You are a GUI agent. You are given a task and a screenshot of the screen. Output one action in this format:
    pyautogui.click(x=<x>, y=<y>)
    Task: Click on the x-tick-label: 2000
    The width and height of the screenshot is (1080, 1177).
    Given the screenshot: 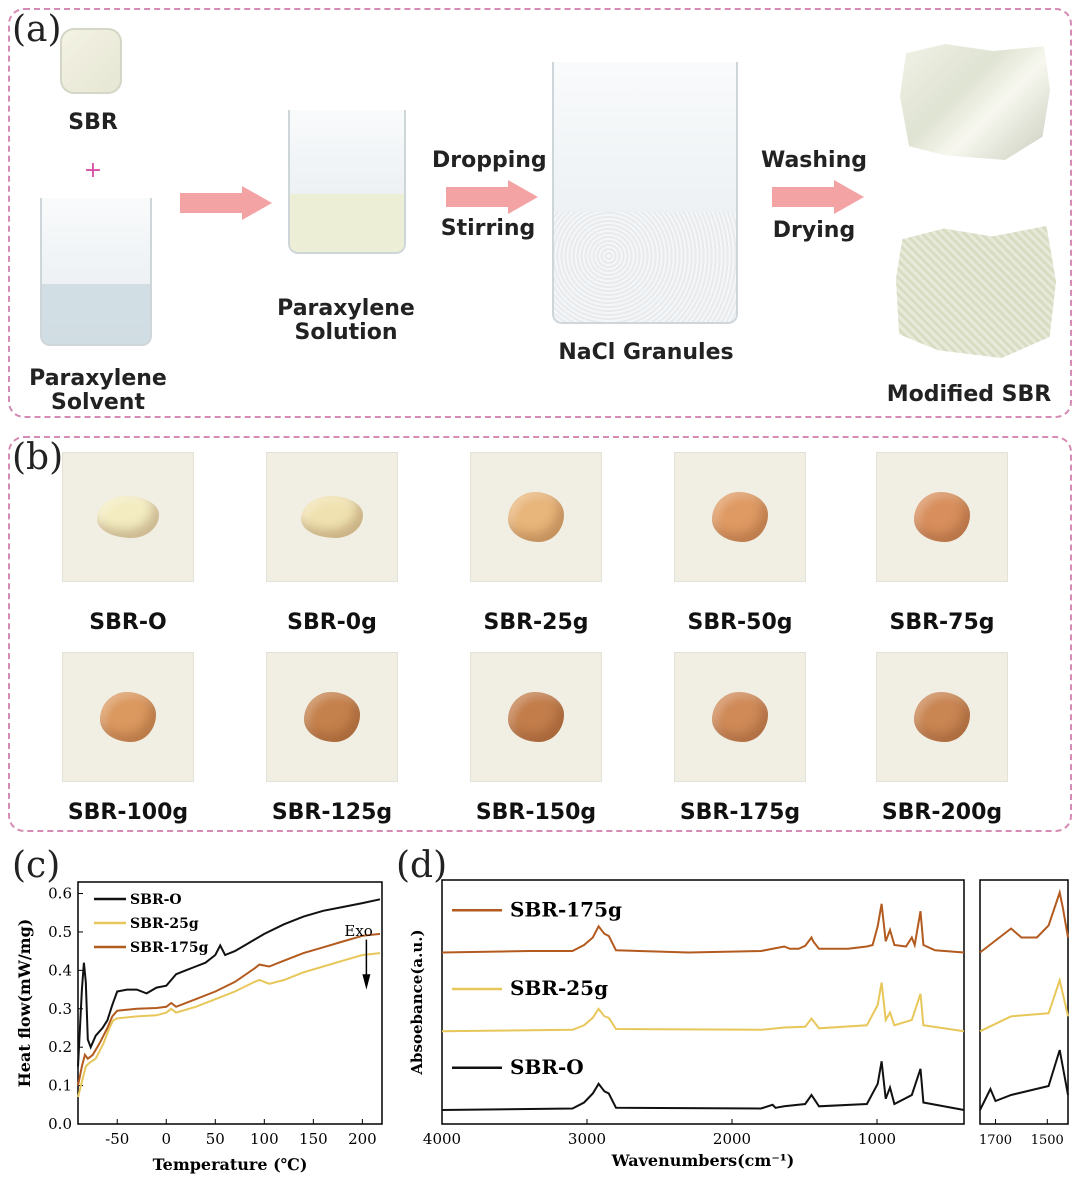 What is the action you would take?
    pyautogui.click(x=732, y=1139)
    